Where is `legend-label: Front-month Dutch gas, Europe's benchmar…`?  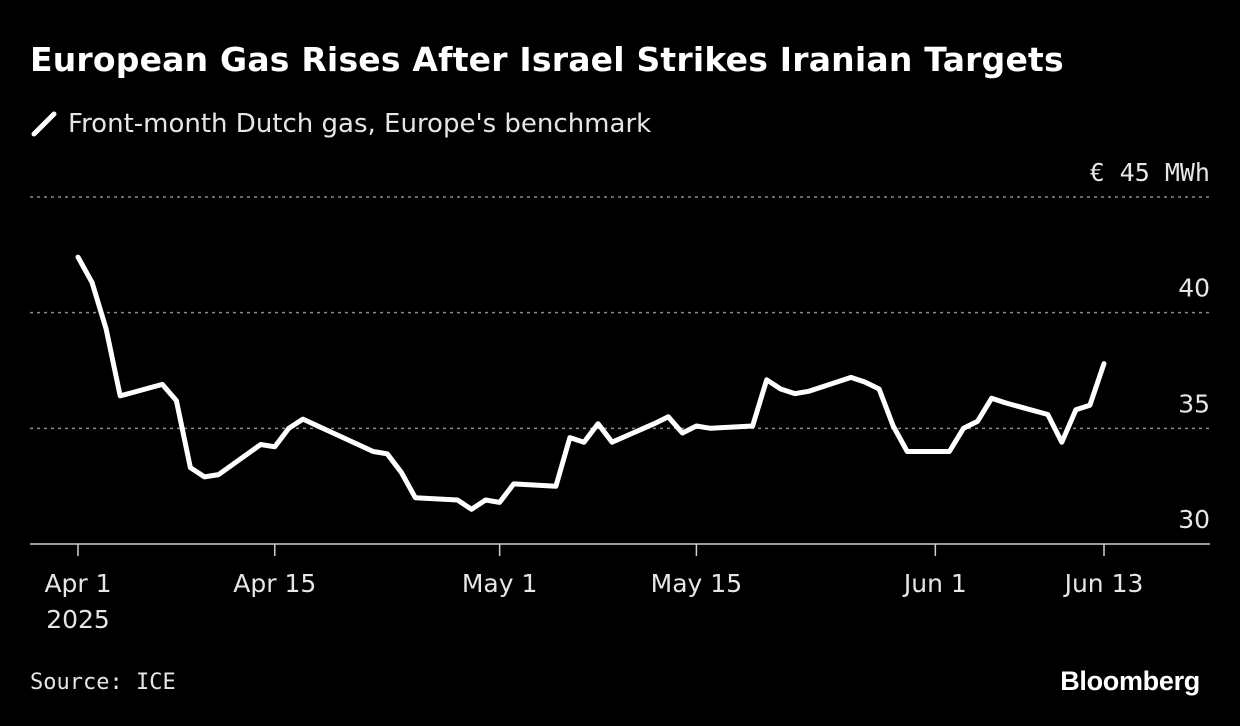
legend-label: Front-month Dutch gas, Europe's benchmar… is located at coordinates (360, 124).